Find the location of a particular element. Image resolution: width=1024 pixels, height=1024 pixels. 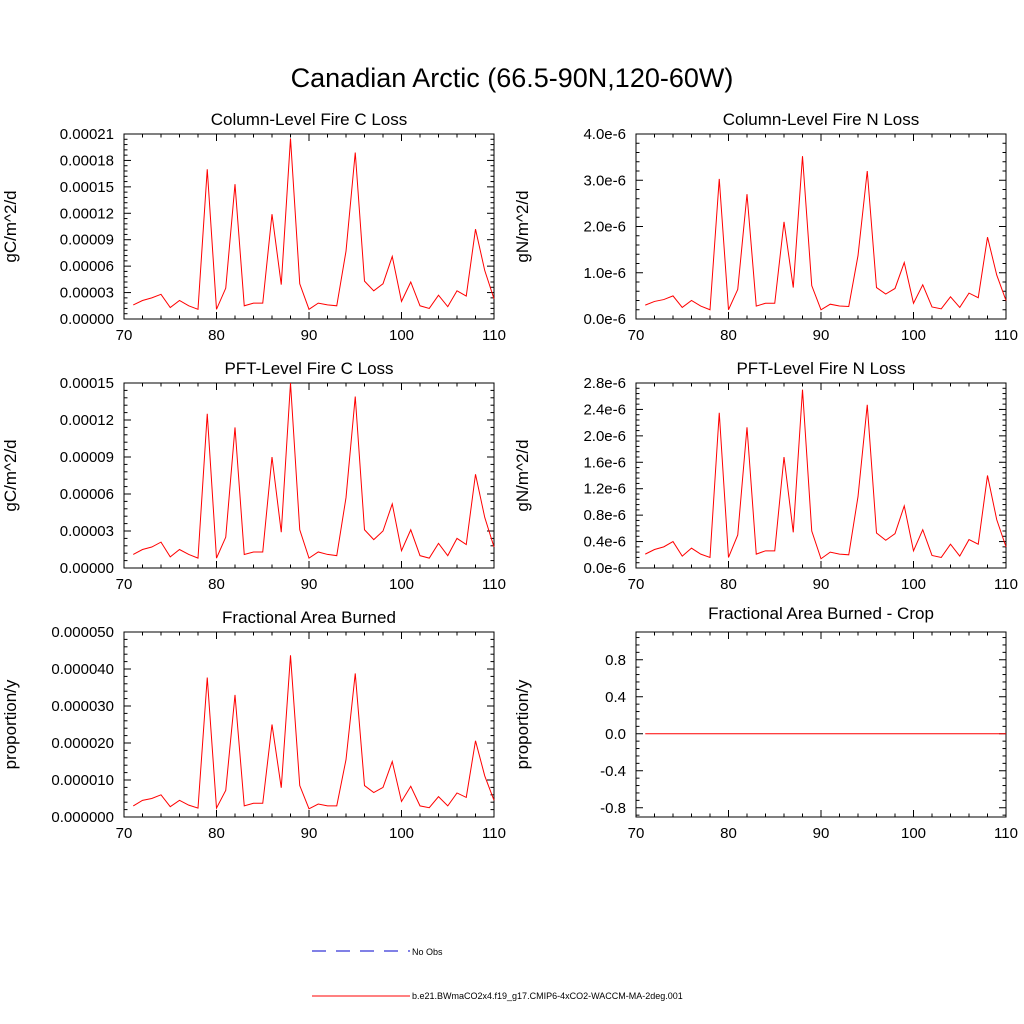

y-tick-label: -0.8 is located at coordinates (613, 808).